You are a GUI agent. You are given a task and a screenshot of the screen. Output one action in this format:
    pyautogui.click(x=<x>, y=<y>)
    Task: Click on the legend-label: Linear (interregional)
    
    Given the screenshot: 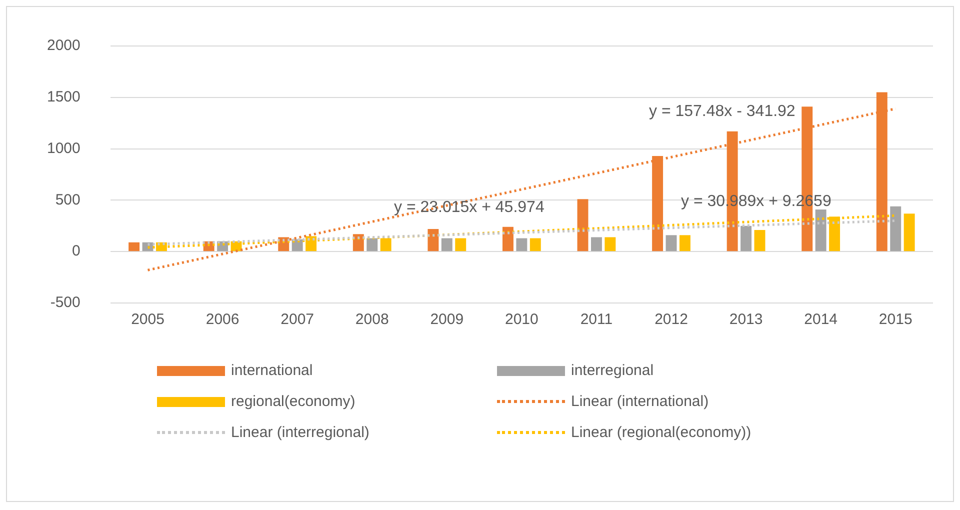 What is the action you would take?
    pyautogui.click(x=300, y=432)
    